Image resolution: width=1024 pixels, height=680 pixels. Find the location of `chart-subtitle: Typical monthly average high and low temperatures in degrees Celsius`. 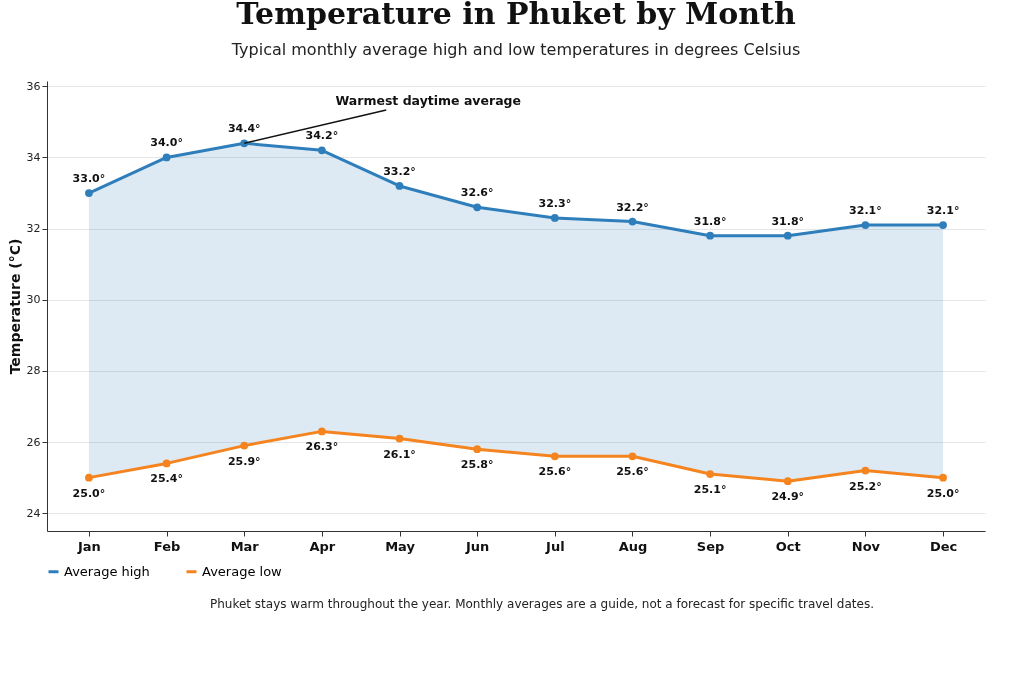

chart-subtitle: Typical monthly average high and low temperatures in degrees Celsius is located at coordinates (515, 50).